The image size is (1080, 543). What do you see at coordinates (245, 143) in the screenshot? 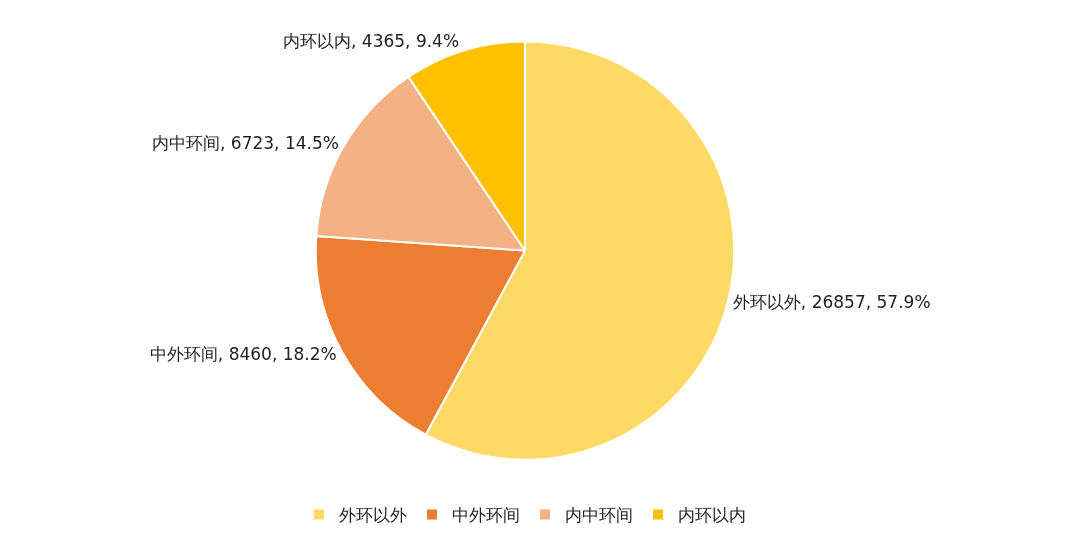
I see `data-label: 内中环间, 6723, 14.5%` at bounding box center [245, 143].